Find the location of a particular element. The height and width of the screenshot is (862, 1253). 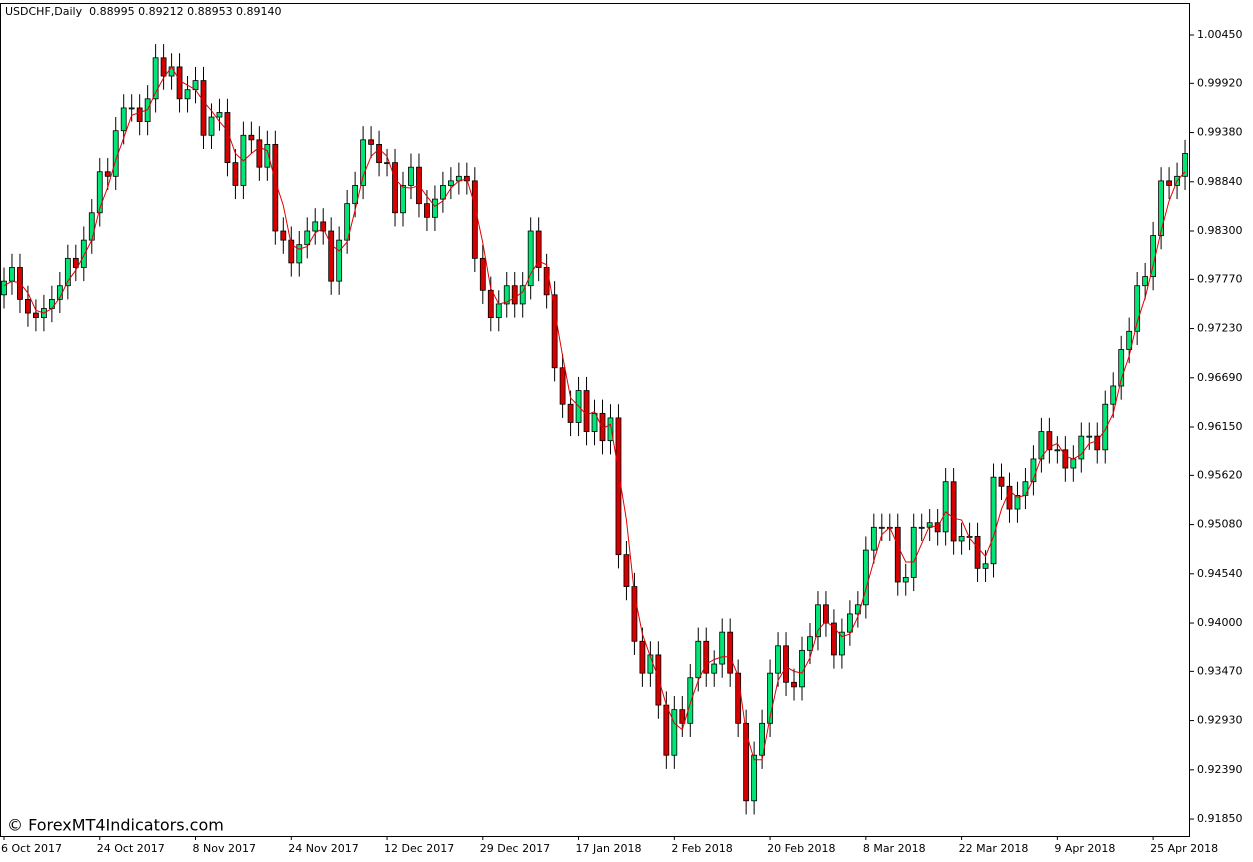

y-tick-label: 0.93470 is located at coordinates (1220, 670).